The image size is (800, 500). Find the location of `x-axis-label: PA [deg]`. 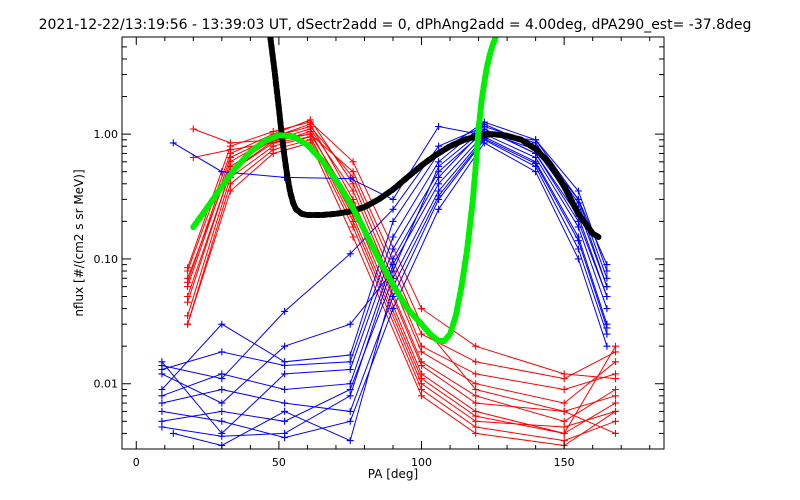

x-axis-label: PA [deg] is located at coordinates (393, 474).